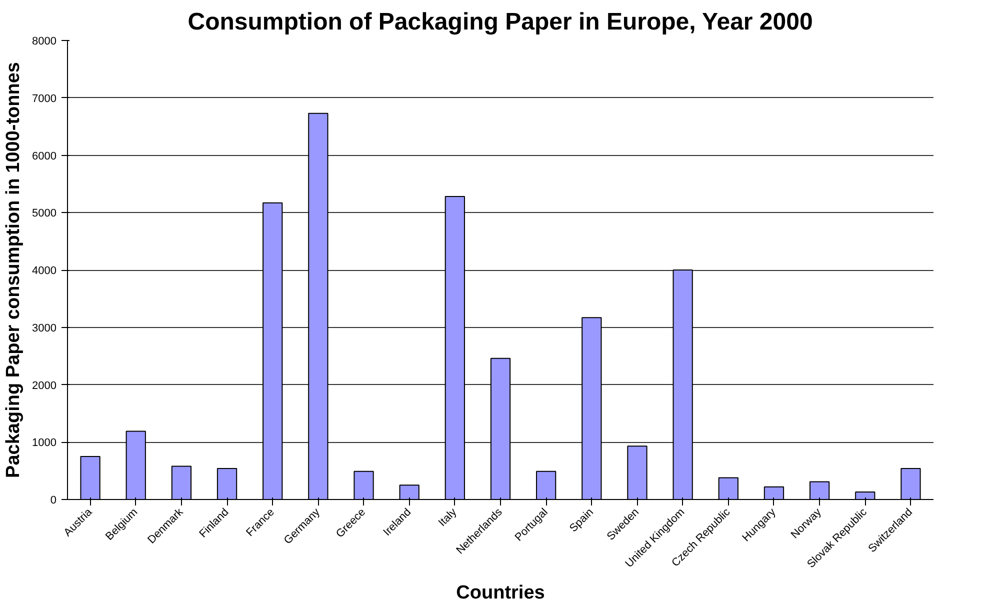 Image resolution: width=983 pixels, height=608 pixels. I want to click on y-tick-label: 3000, so click(44, 328).